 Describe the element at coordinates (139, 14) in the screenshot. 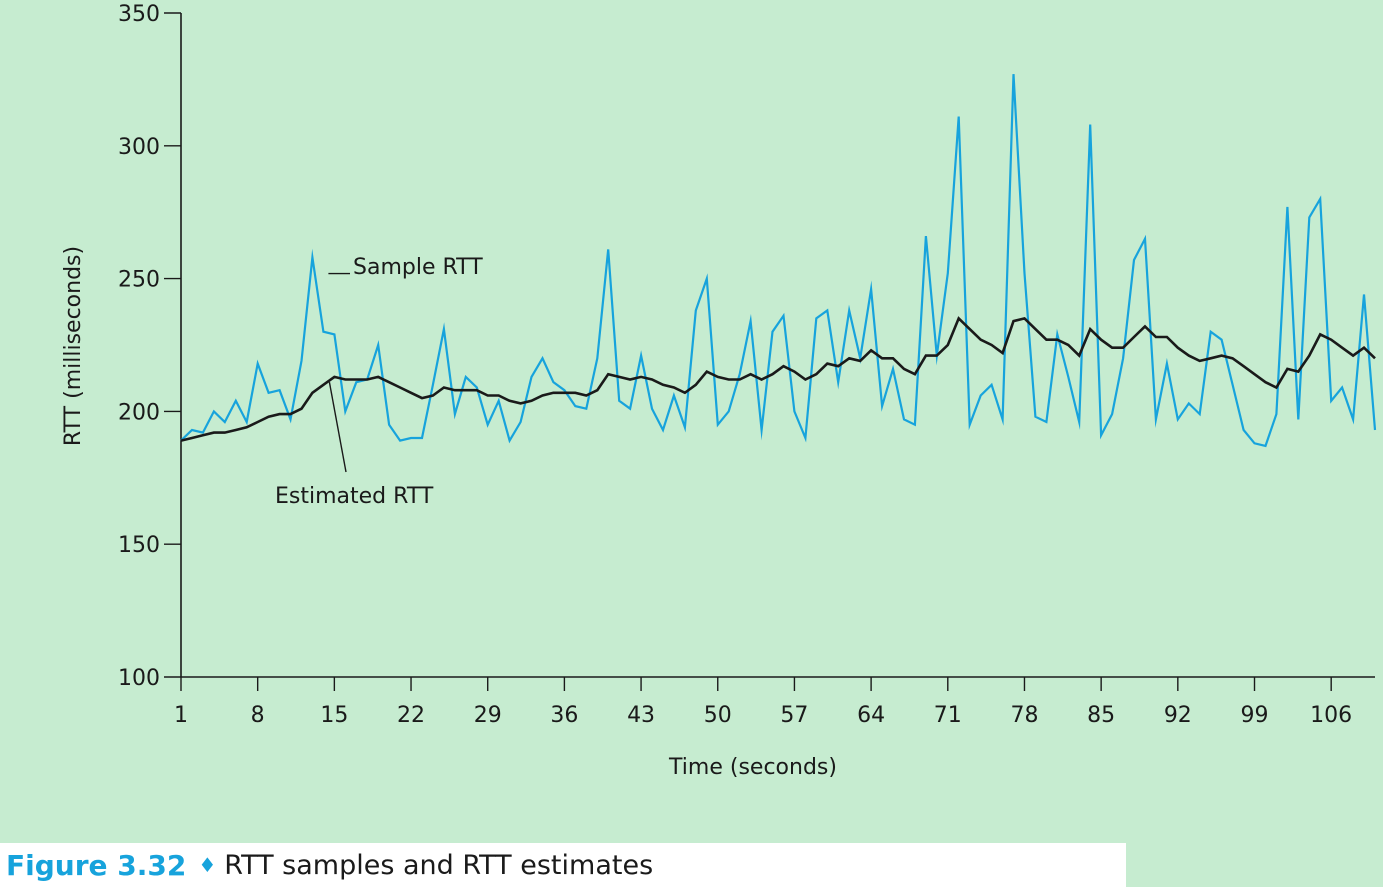

I see `y-tick-label: 350` at that location.